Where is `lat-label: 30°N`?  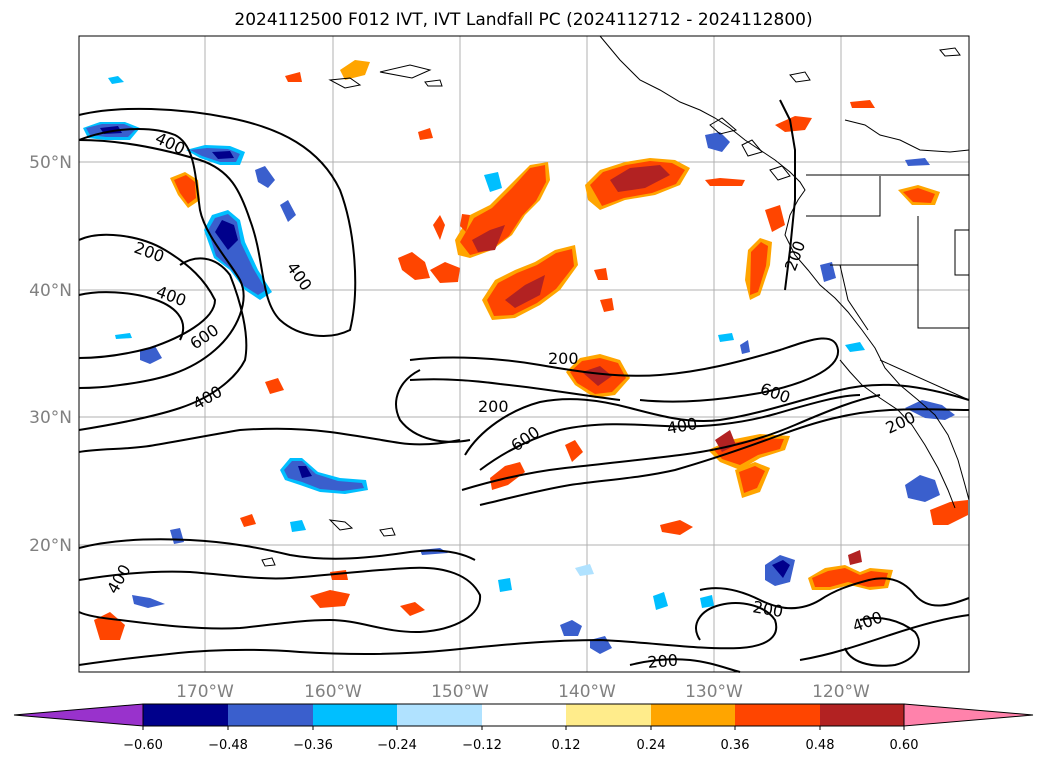
lat-label: 30°N is located at coordinates (50, 418).